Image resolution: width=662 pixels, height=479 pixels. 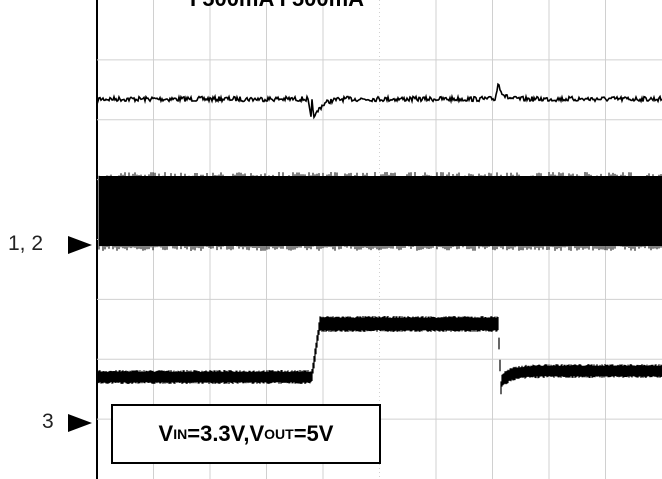 I want to click on channel-marker-label-3: 3, so click(x=48, y=421).